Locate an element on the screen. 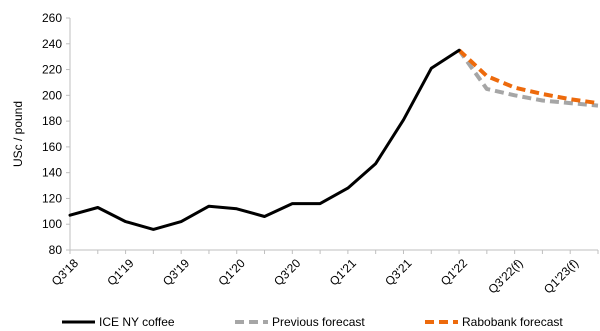 This screenshot has height=331, width=600. y-tick-label: 200 is located at coordinates (52, 95).